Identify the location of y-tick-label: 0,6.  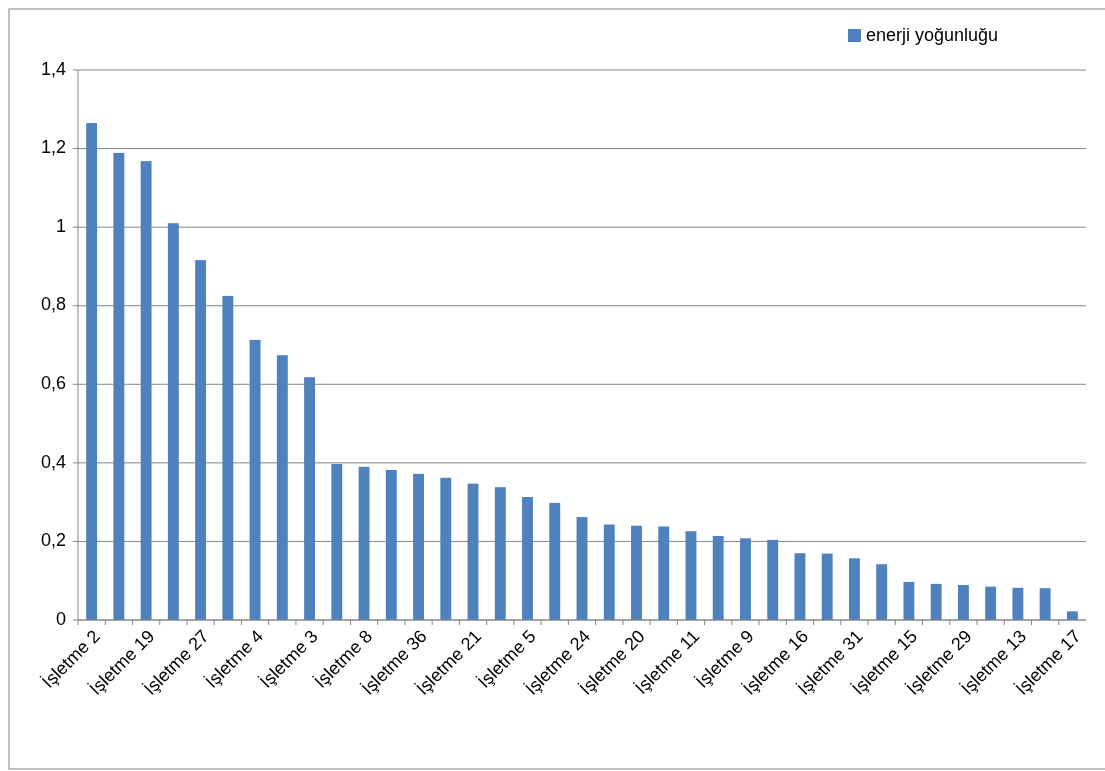
(53, 383).